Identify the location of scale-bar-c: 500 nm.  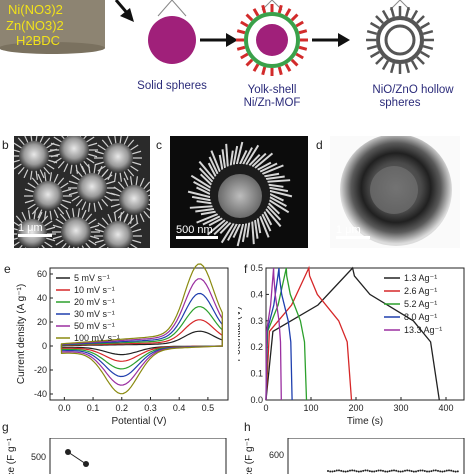
(197, 231).